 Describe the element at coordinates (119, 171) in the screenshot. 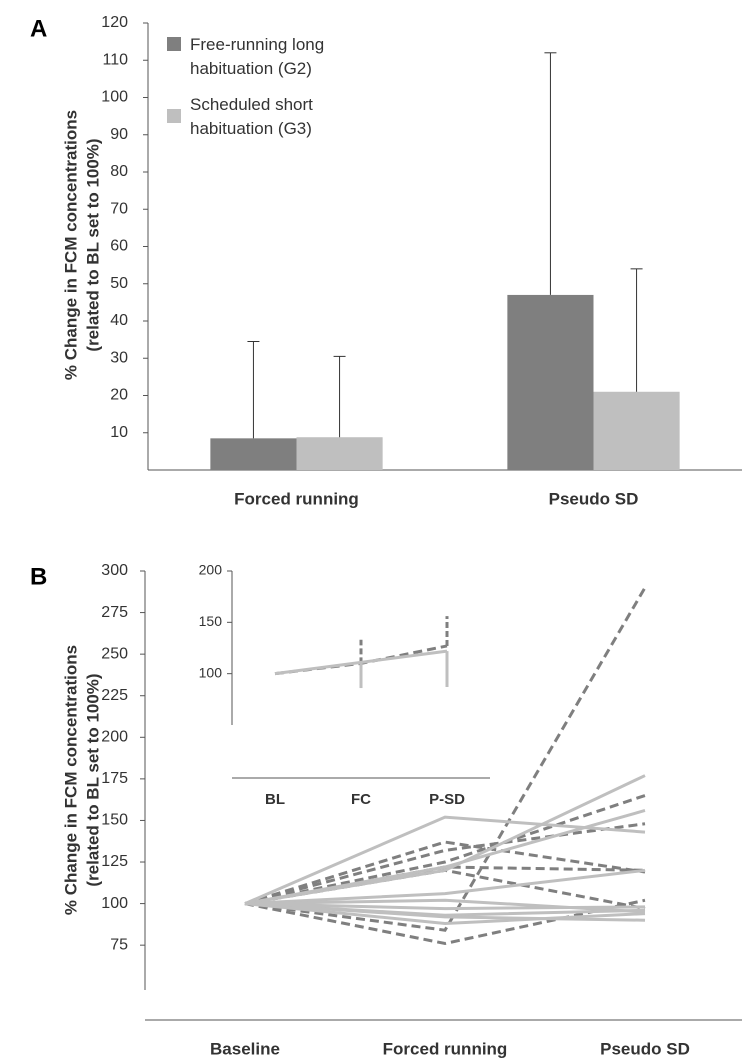

I see `y-tick-label: 80` at that location.